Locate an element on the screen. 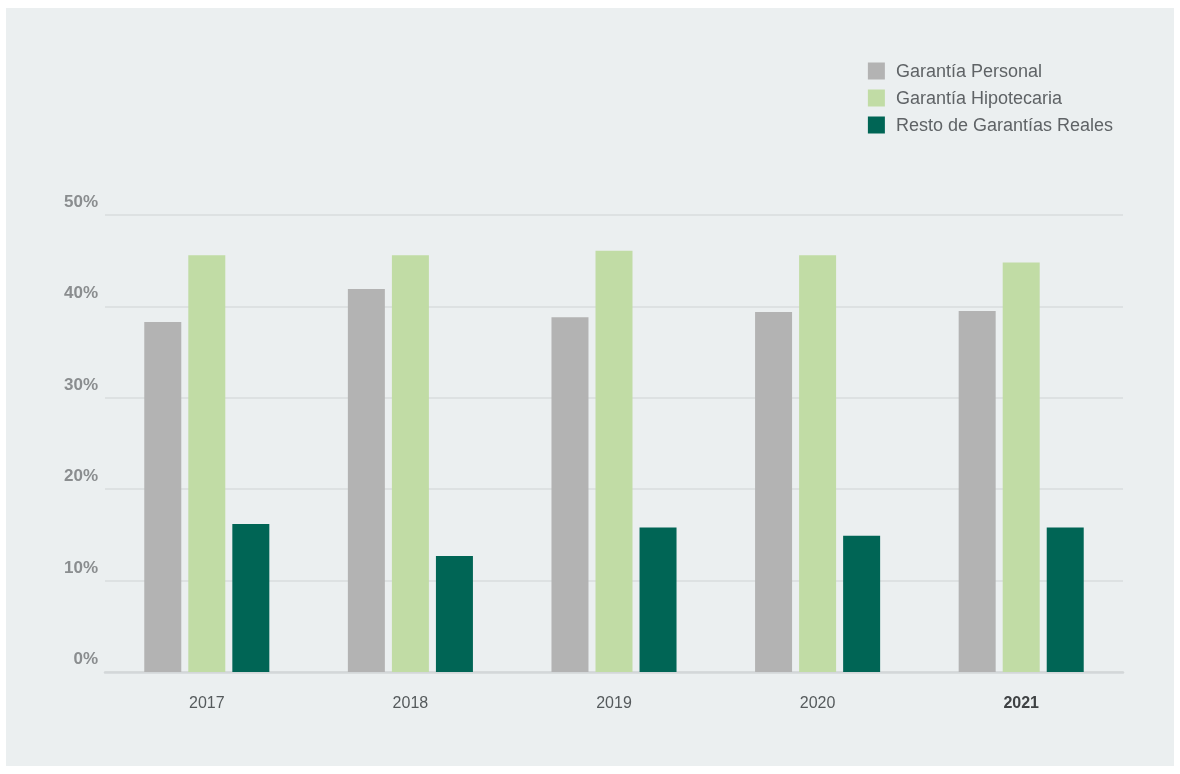  y-tick-label: 50% is located at coordinates (80, 201).